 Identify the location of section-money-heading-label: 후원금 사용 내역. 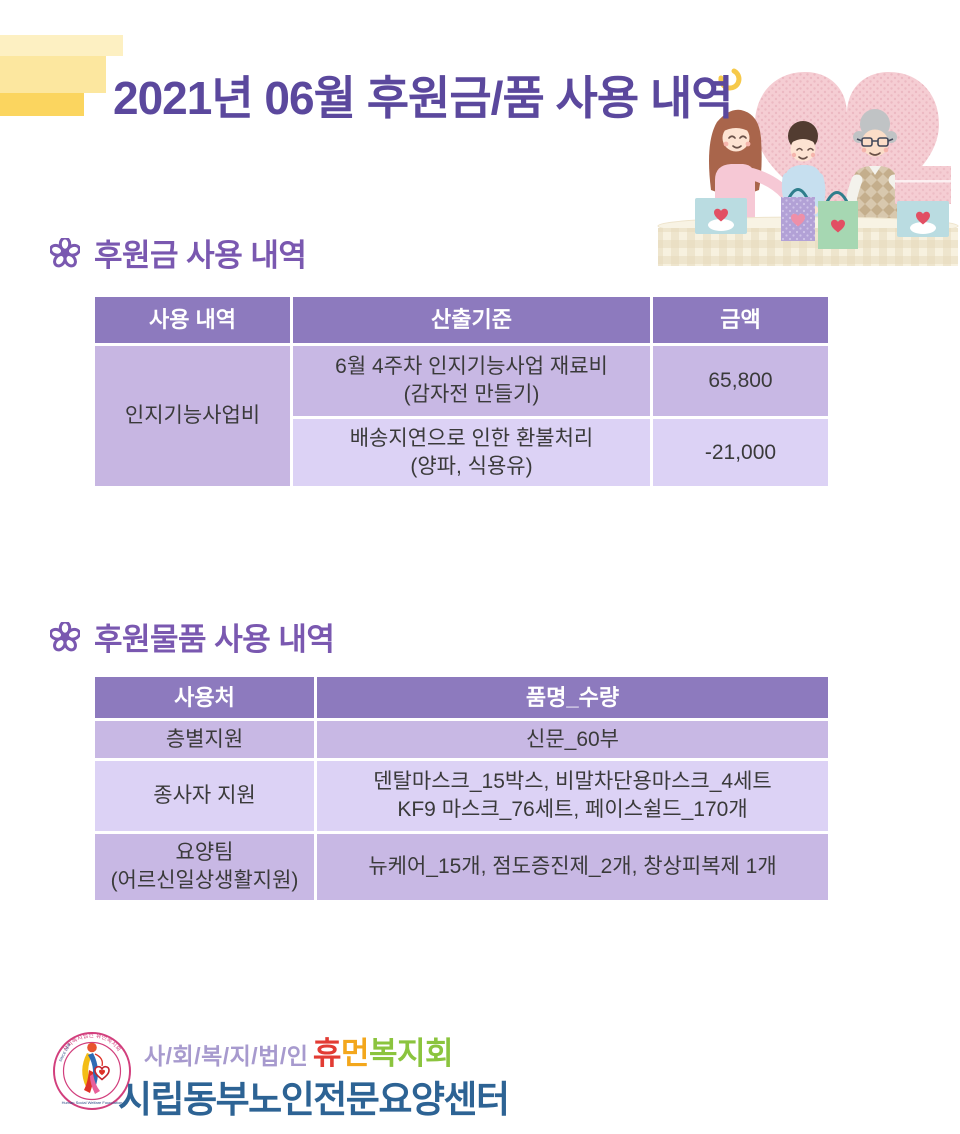
(200, 255).